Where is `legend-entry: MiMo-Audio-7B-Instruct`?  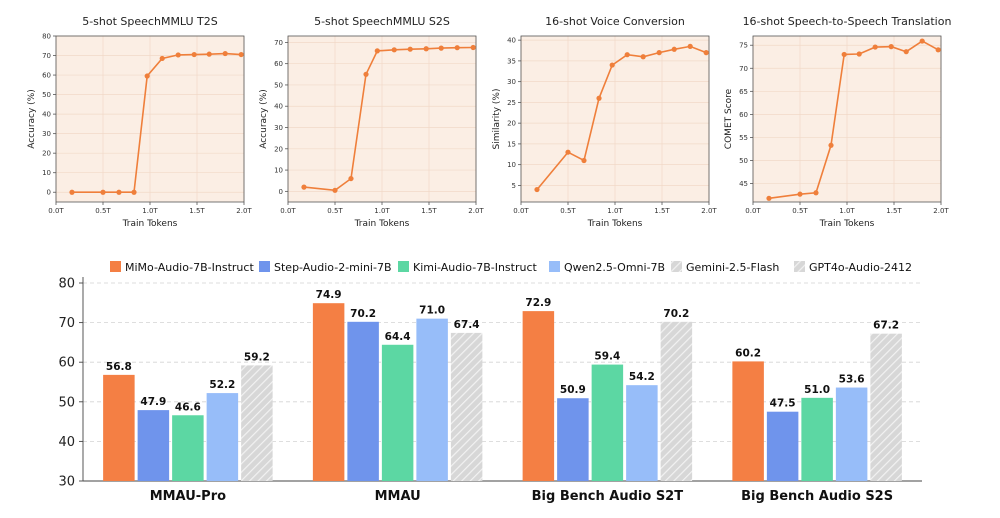 legend-entry: MiMo-Audio-7B-Instruct is located at coordinates (182, 267).